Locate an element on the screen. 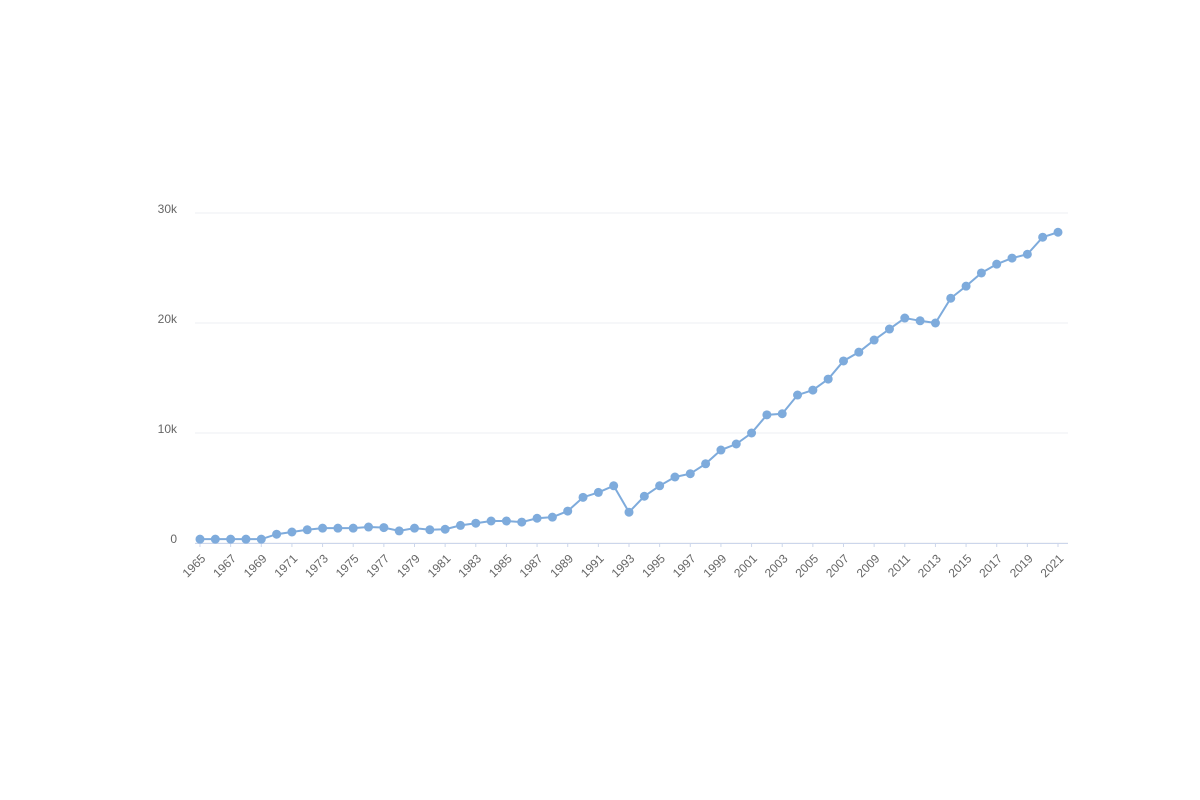 The width and height of the screenshot is (1200, 800). y-tick-label: 30k is located at coordinates (168, 209).